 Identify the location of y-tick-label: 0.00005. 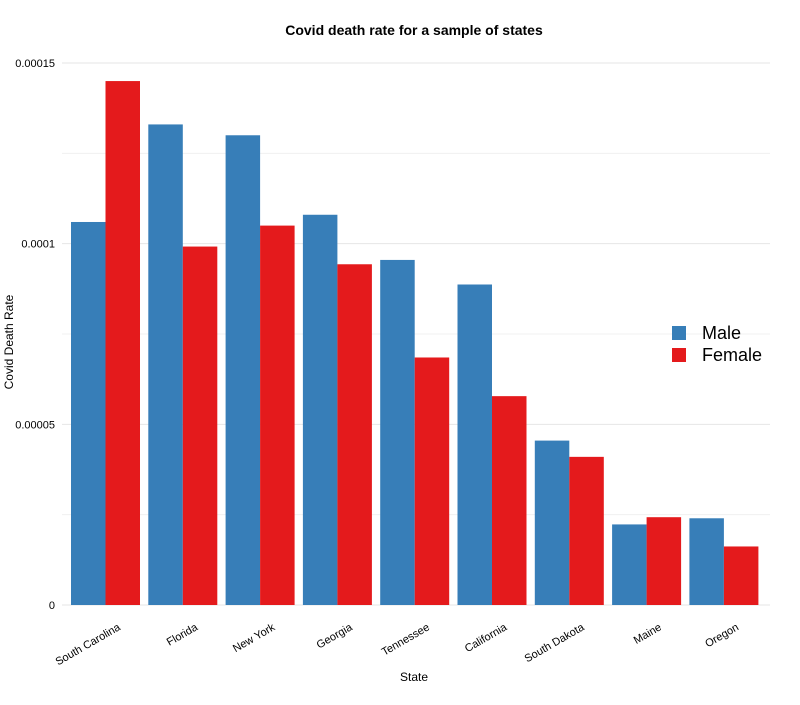
(35, 425).